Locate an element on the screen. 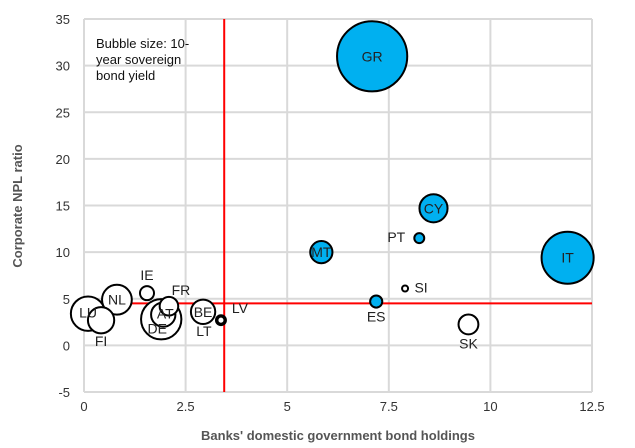 The height and width of the screenshot is (448, 635). y-tick-label: -5 is located at coordinates (64, 392).